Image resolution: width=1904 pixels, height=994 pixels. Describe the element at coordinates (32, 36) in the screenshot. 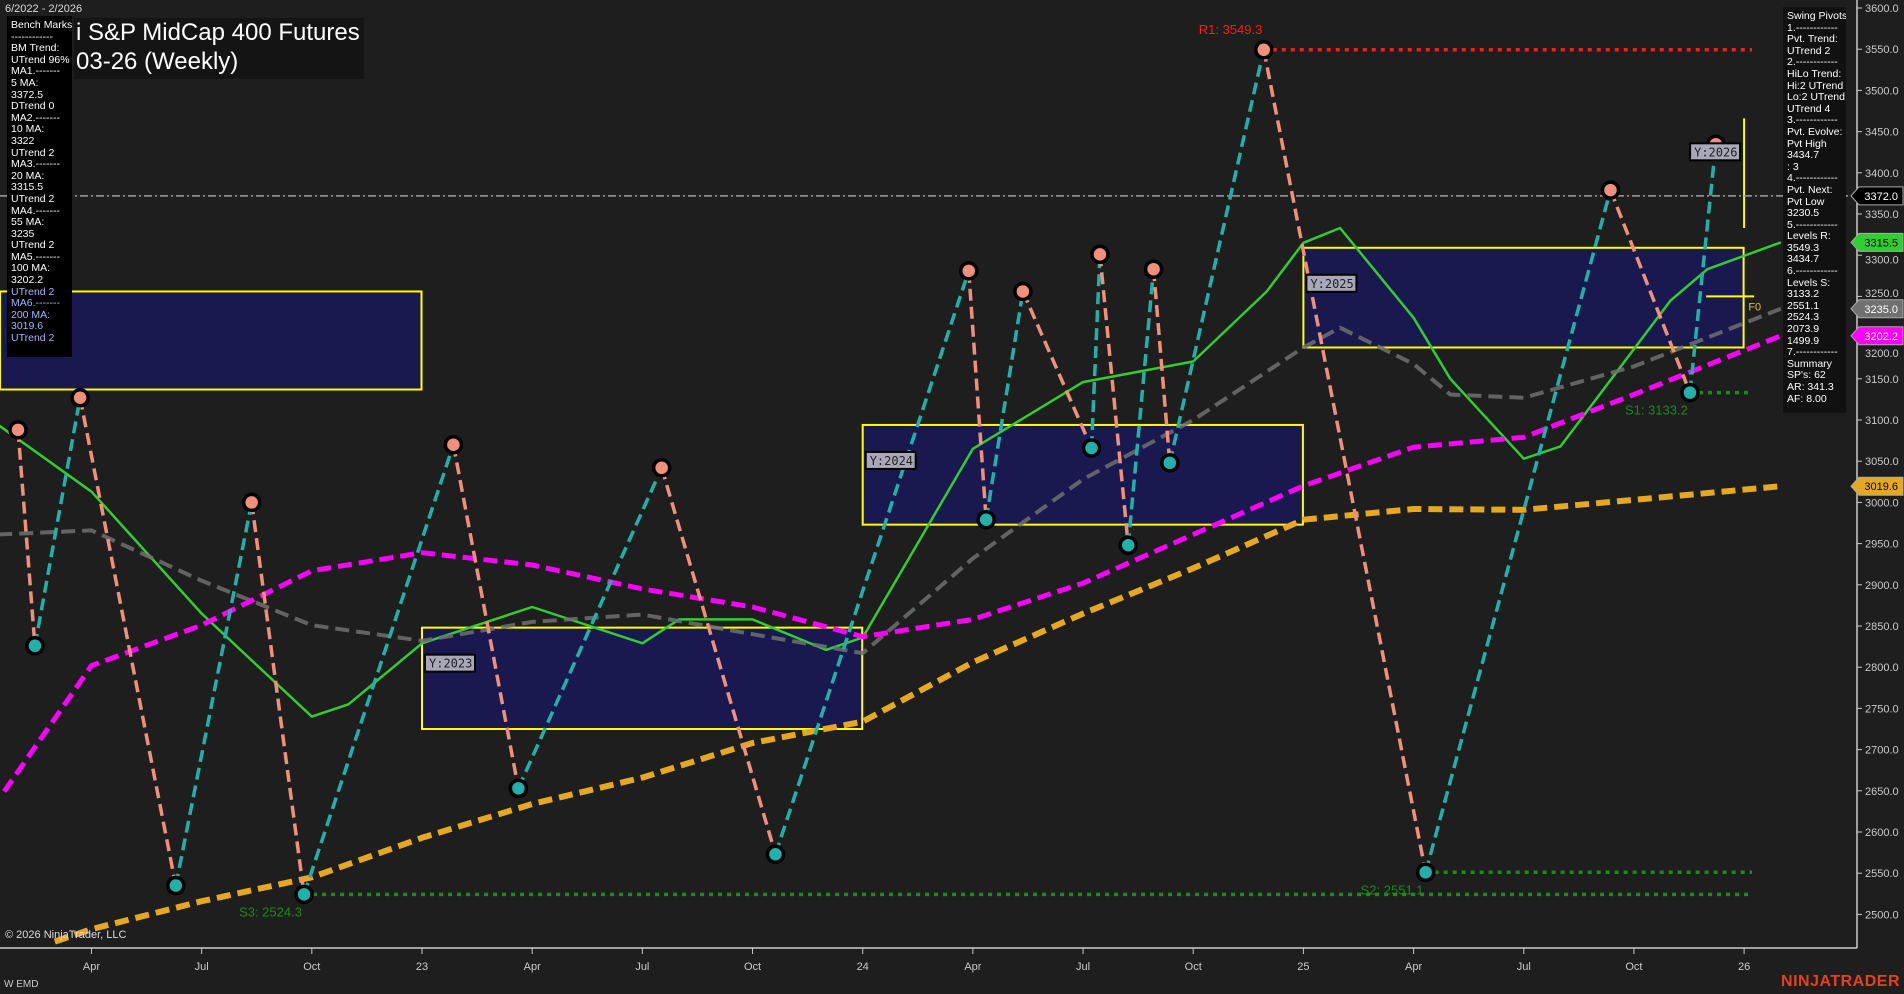

I see `panel-line: ------------` at that location.